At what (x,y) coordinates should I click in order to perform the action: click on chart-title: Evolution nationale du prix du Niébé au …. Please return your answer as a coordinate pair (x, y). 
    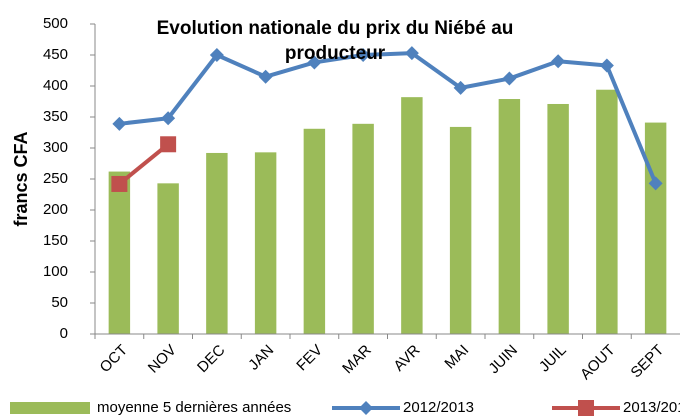
    Looking at the image, I should click on (335, 41).